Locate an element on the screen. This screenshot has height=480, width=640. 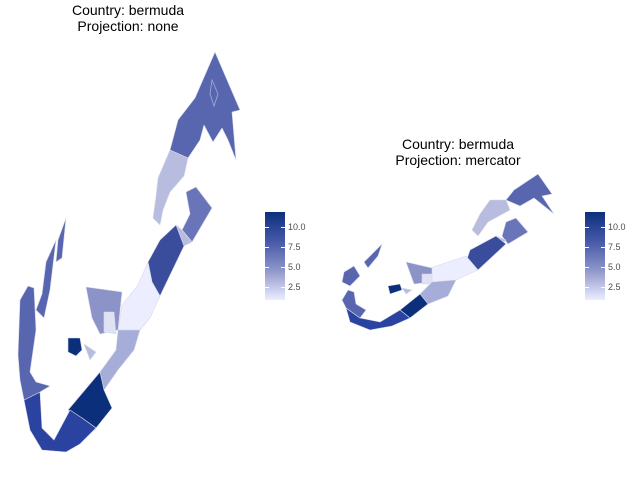
map-title: Country: bermuda Projection: mercator is located at coordinates (458, 152).